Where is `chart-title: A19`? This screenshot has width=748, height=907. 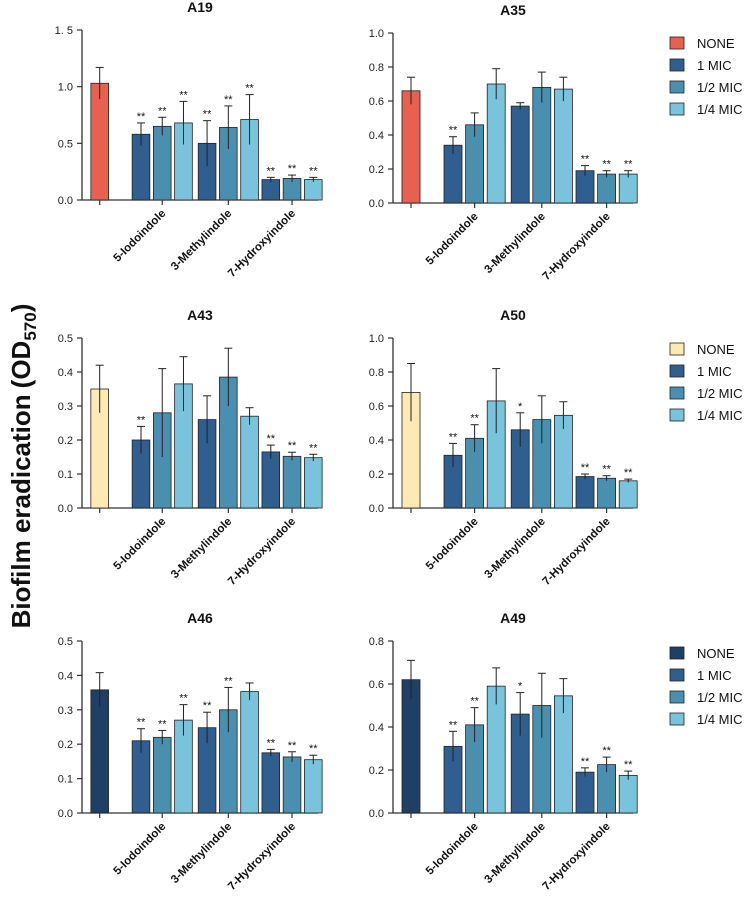
chart-title: A19 is located at coordinates (200, 7).